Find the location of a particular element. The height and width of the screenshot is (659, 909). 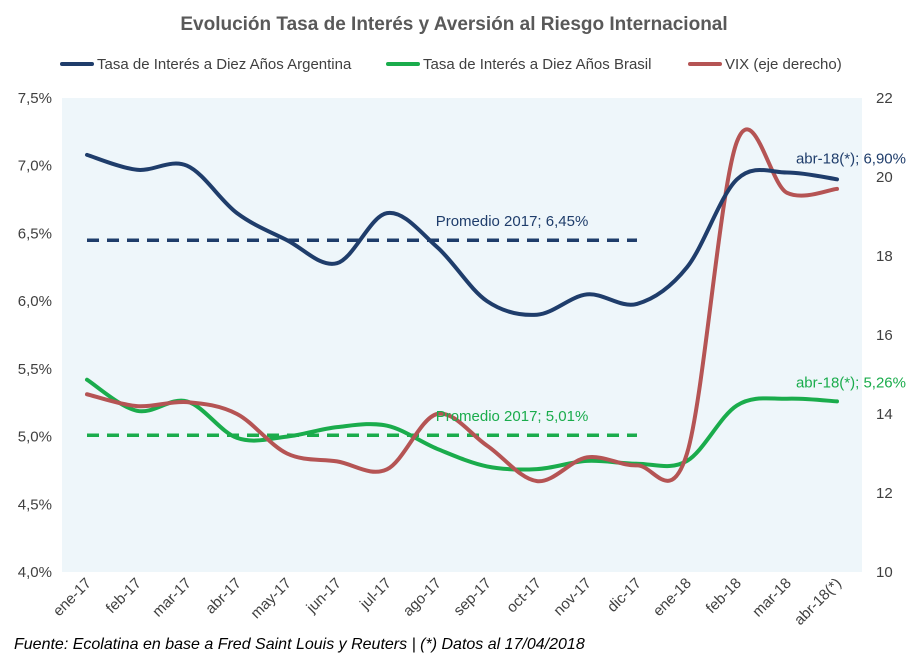

x-tick-label: feb-17 is located at coordinates (124, 596).